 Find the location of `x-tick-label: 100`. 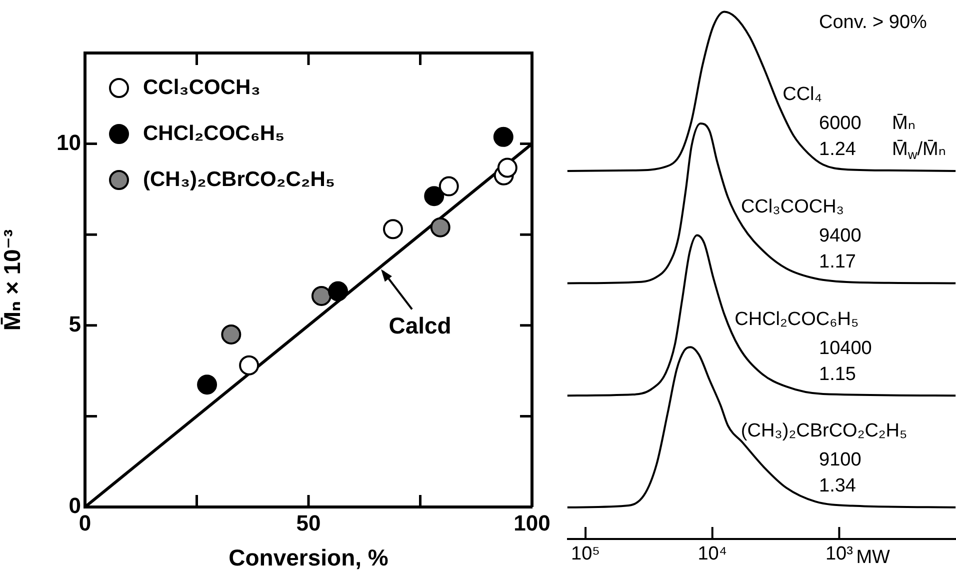

x-tick-label: 100 is located at coordinates (532, 523).